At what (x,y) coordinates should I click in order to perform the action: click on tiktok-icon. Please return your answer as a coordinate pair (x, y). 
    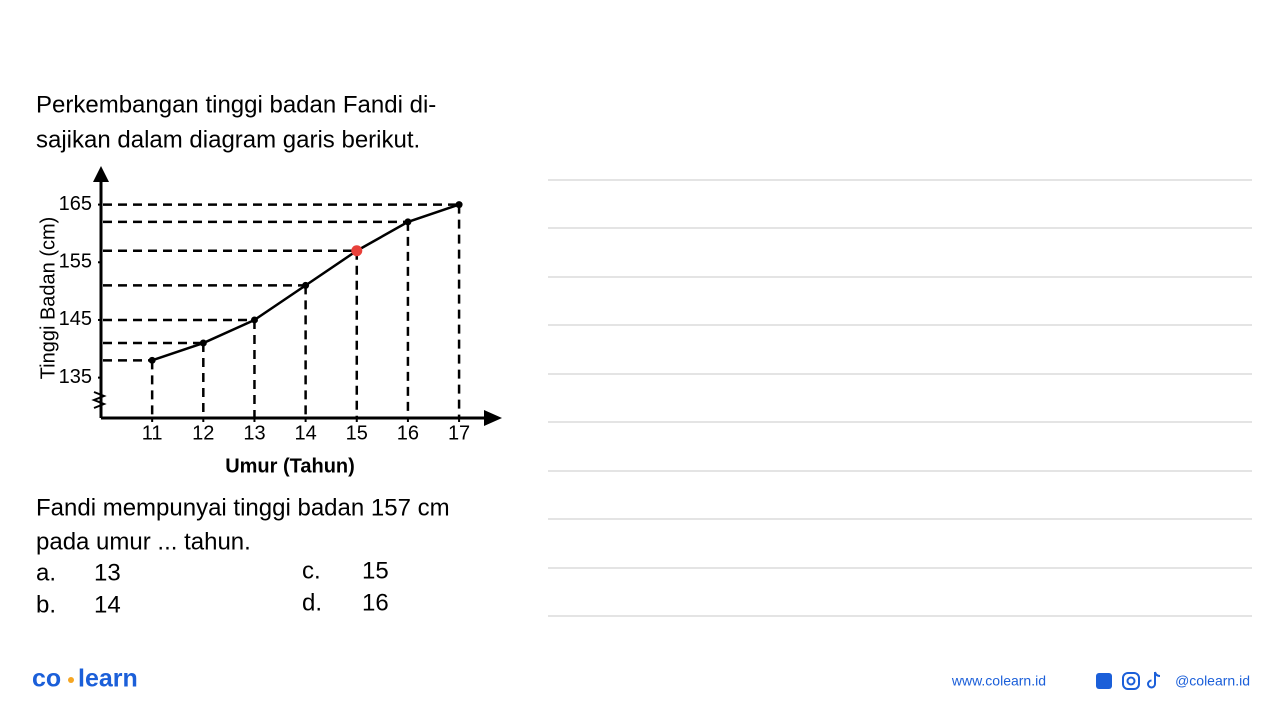
    Looking at the image, I should click on (1154, 680).